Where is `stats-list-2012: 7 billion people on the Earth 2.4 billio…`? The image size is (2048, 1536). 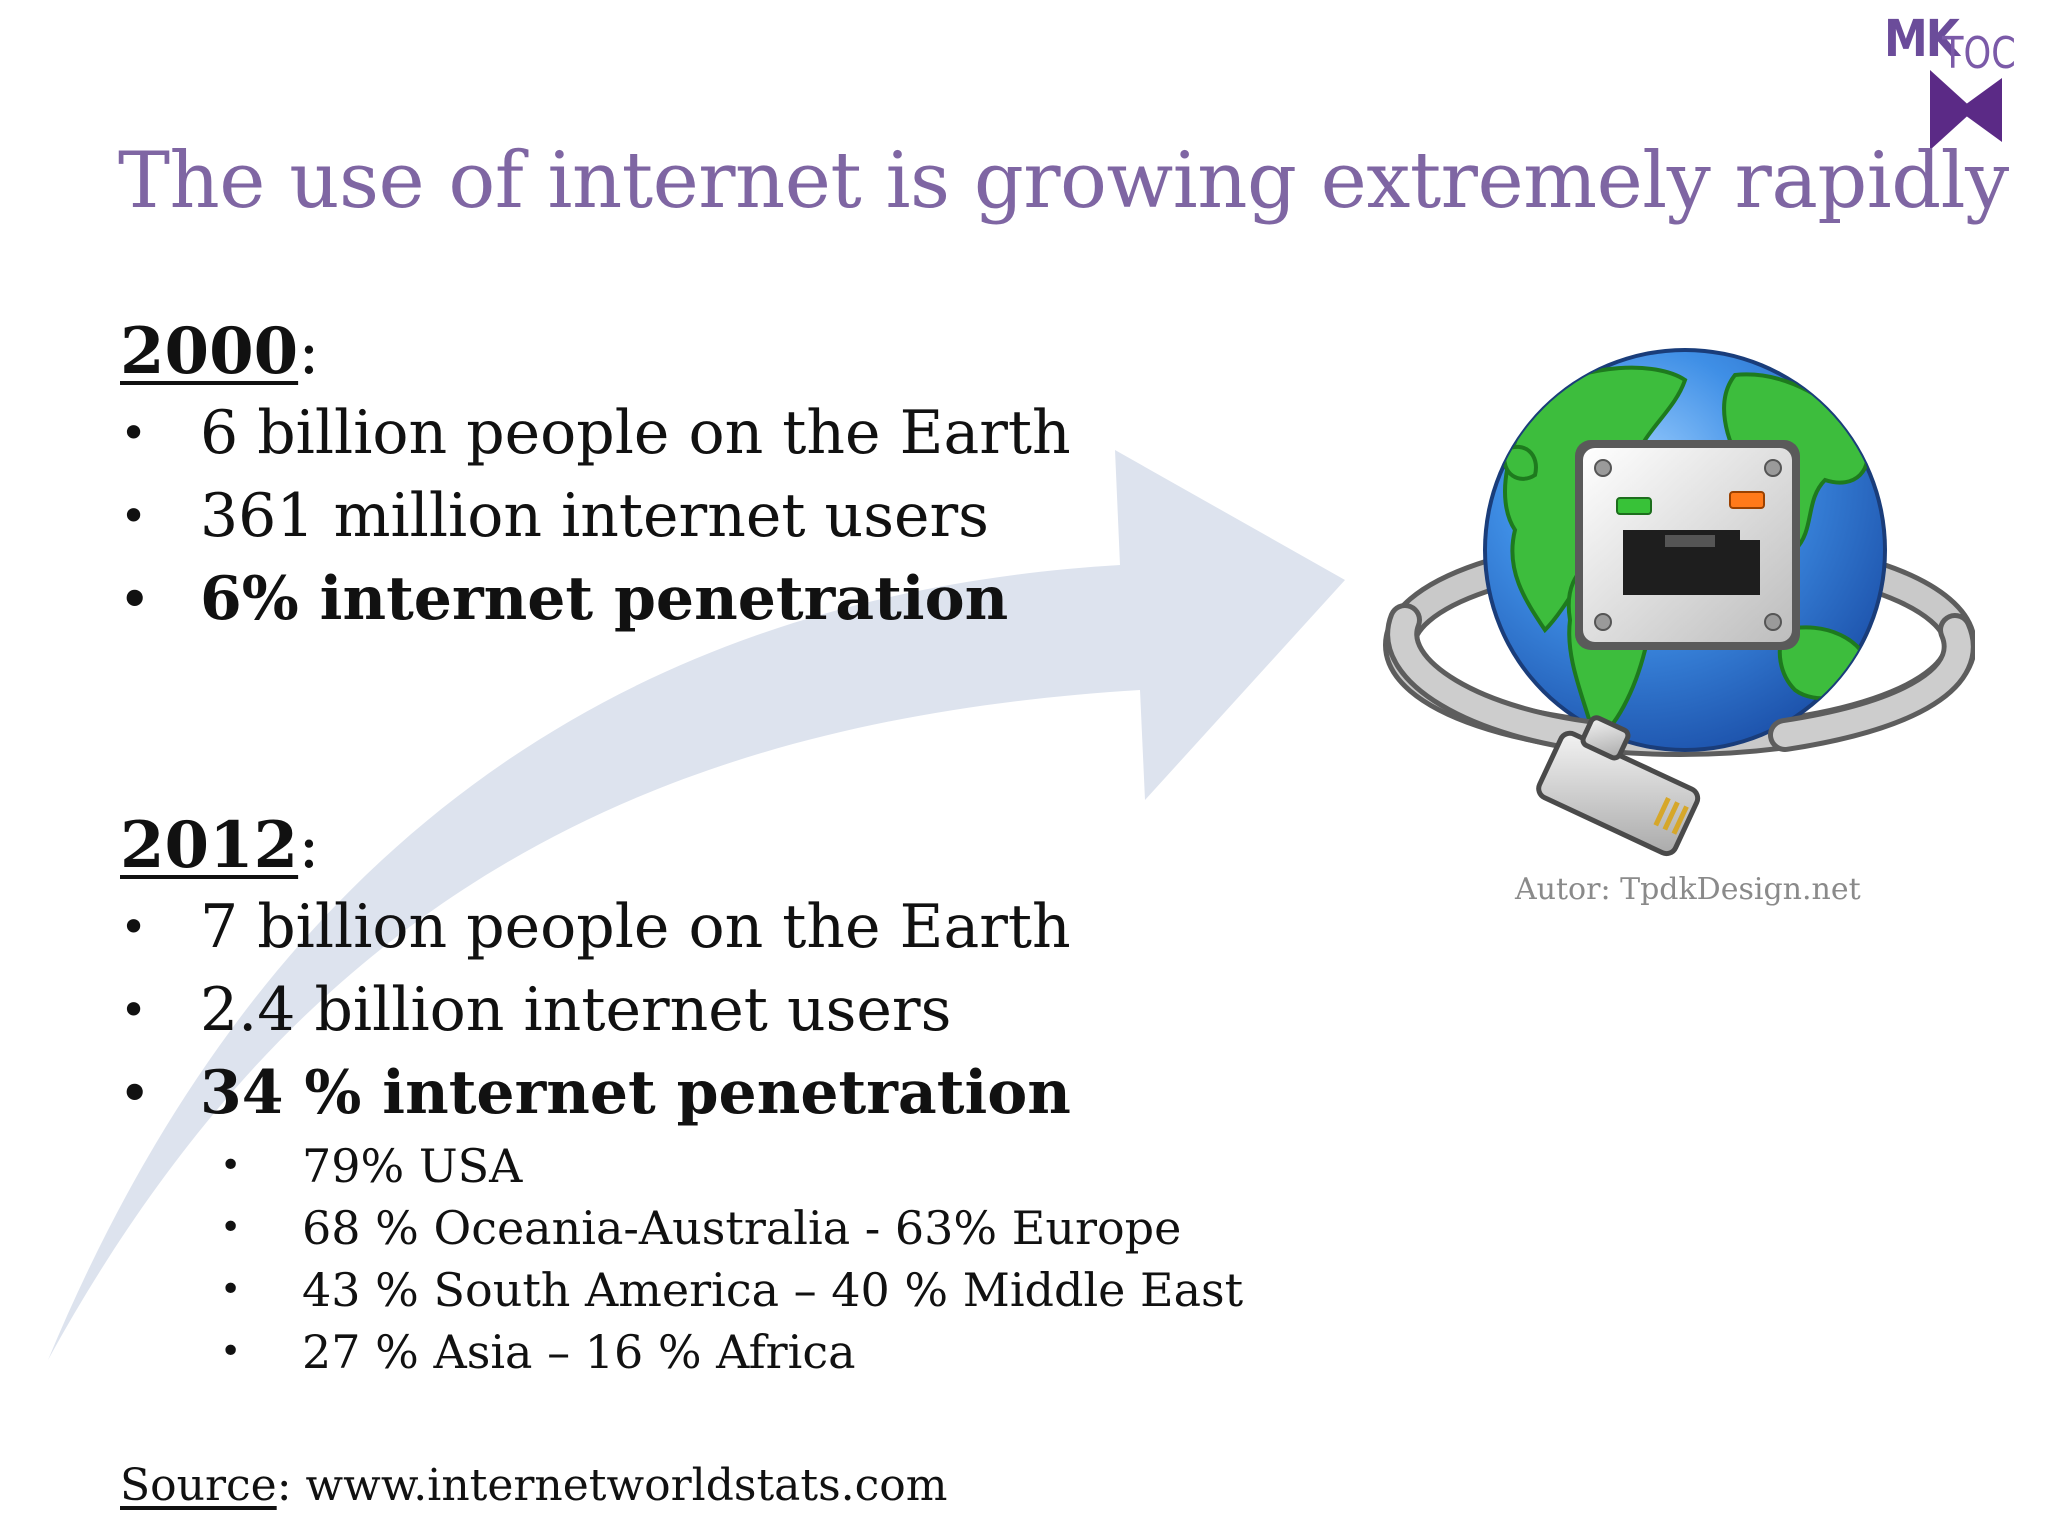 stats-list-2012: 7 billion people on the Earth 2.4 billio… is located at coordinates (681, 1010).